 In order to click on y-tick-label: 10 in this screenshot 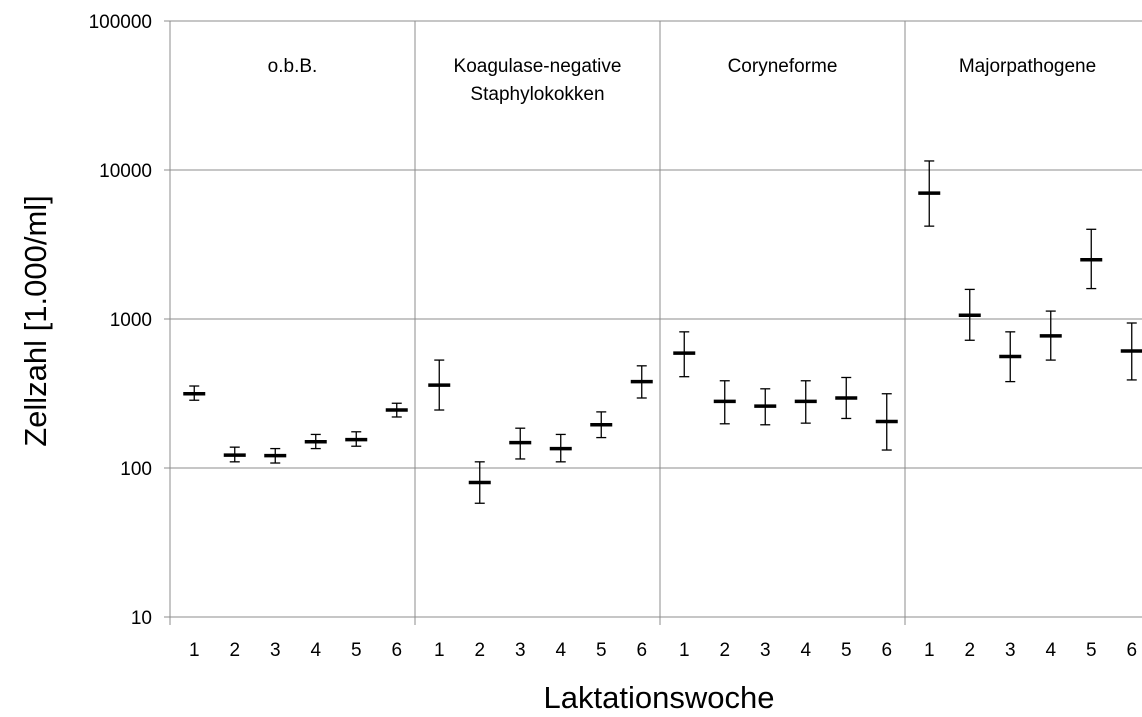, I will do `click(141, 618)`.